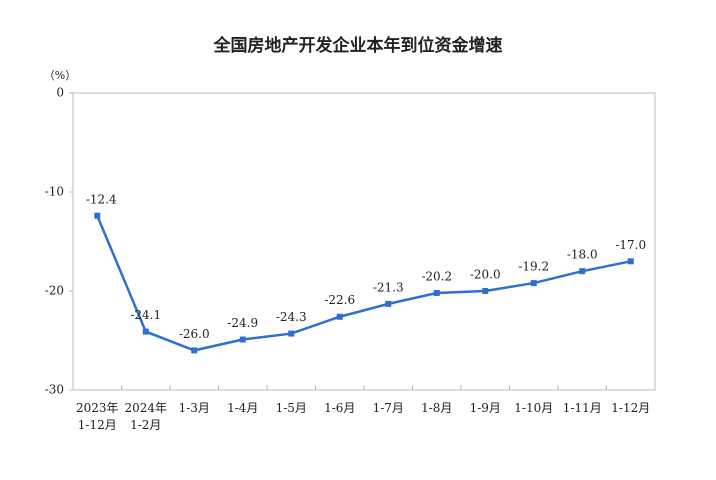 This screenshot has width=716, height=480. I want to click on x-tick-label: 1-10月, so click(533, 408).